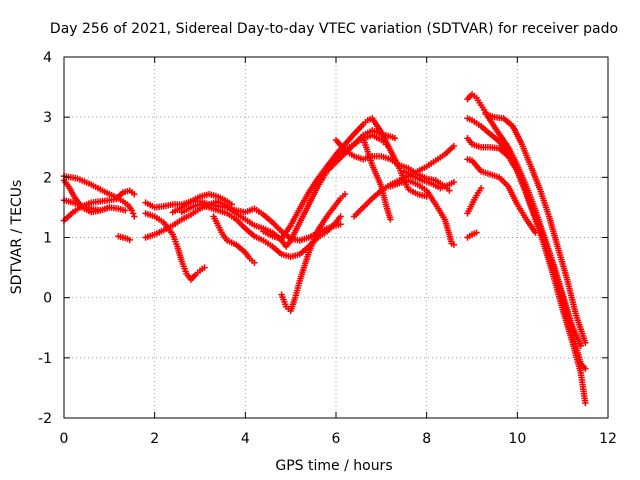 The width and height of the screenshot is (640, 480). Describe the element at coordinates (47, 118) in the screenshot. I see `y-tick-label: 3` at that location.